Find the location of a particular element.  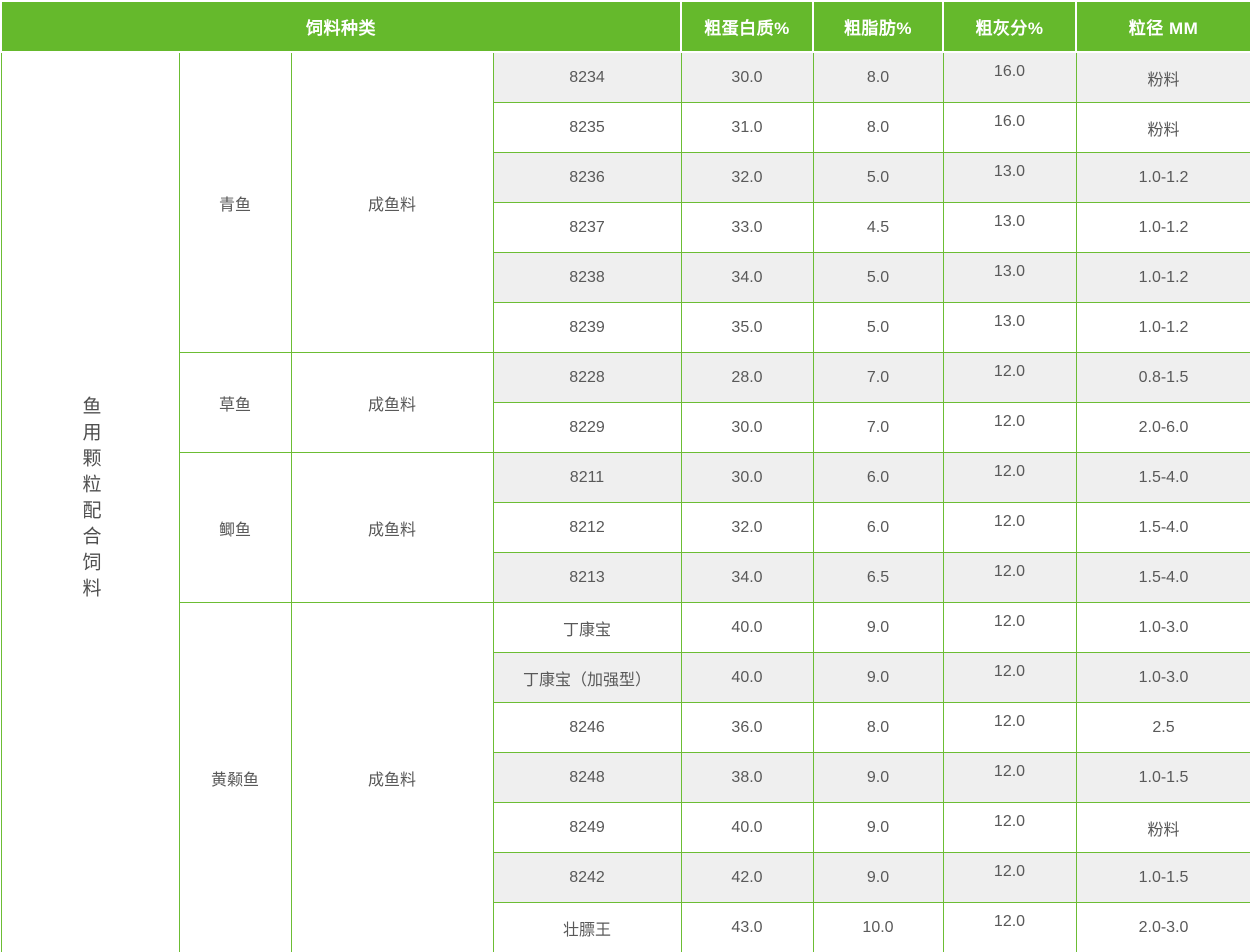

product-cell-text: 8246 is located at coordinates (587, 727).